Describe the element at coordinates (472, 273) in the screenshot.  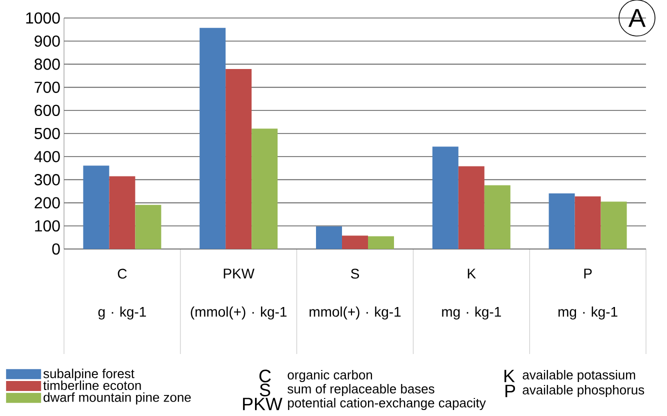
I see `x-tick-label: K` at that location.